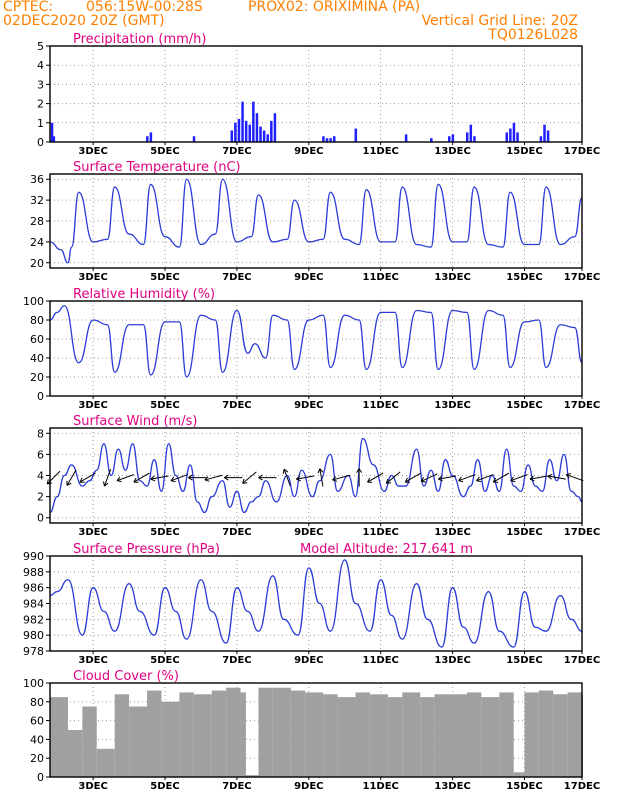  Describe the element at coordinates (33, 588) in the screenshot. I see `pressure-y-tick-label: 986` at that location.